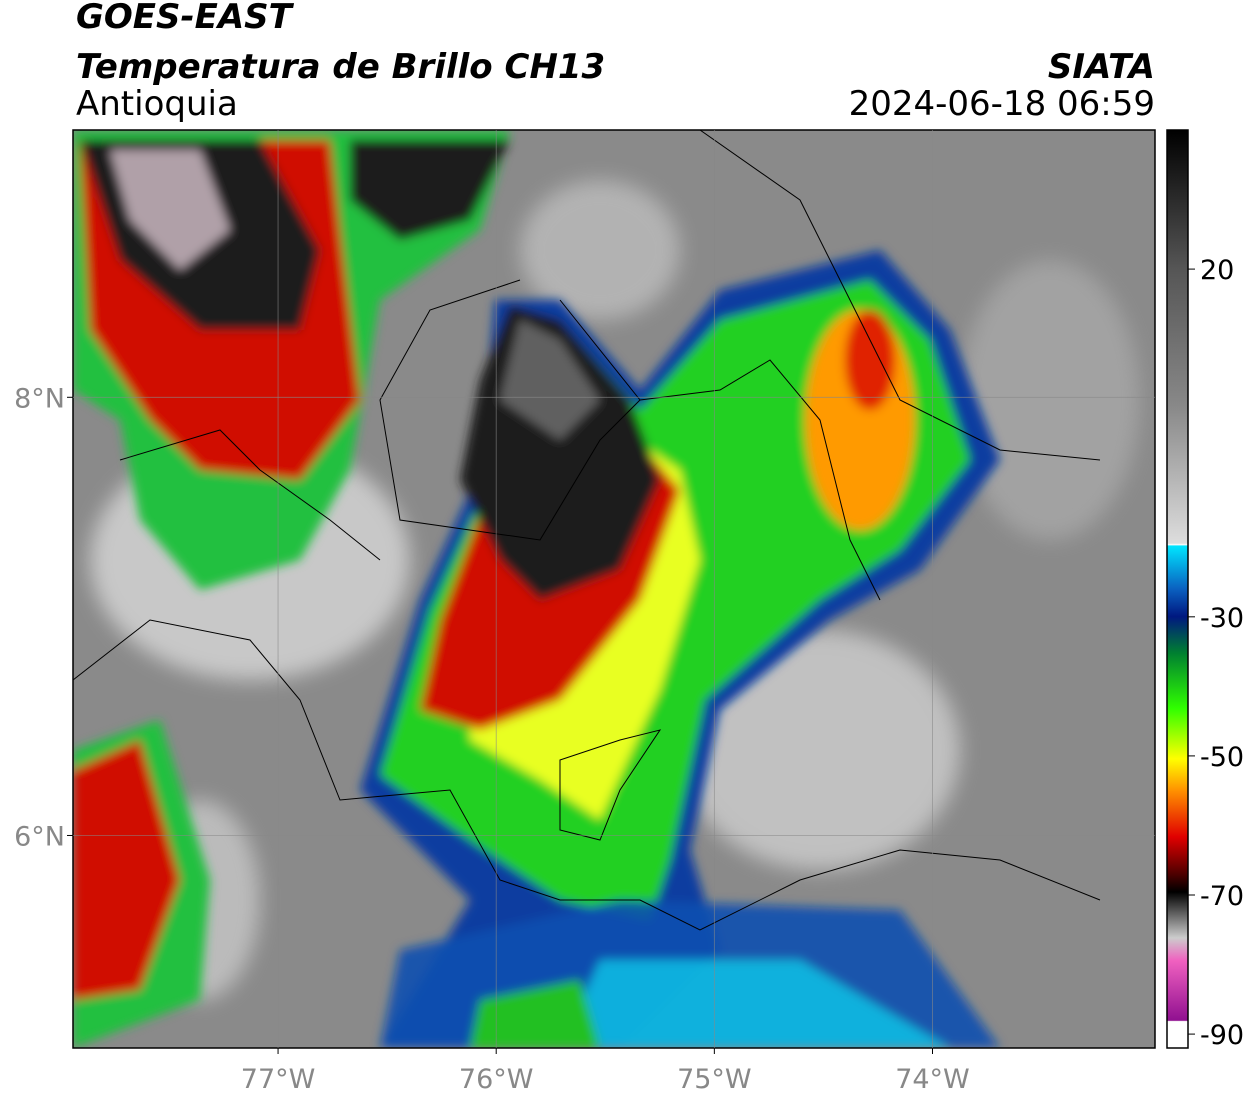 Image resolution: width=1252 pixels, height=1103 pixels. Describe the element at coordinates (1222, 896) in the screenshot. I see `colorbar-tick-label: -70` at that location.